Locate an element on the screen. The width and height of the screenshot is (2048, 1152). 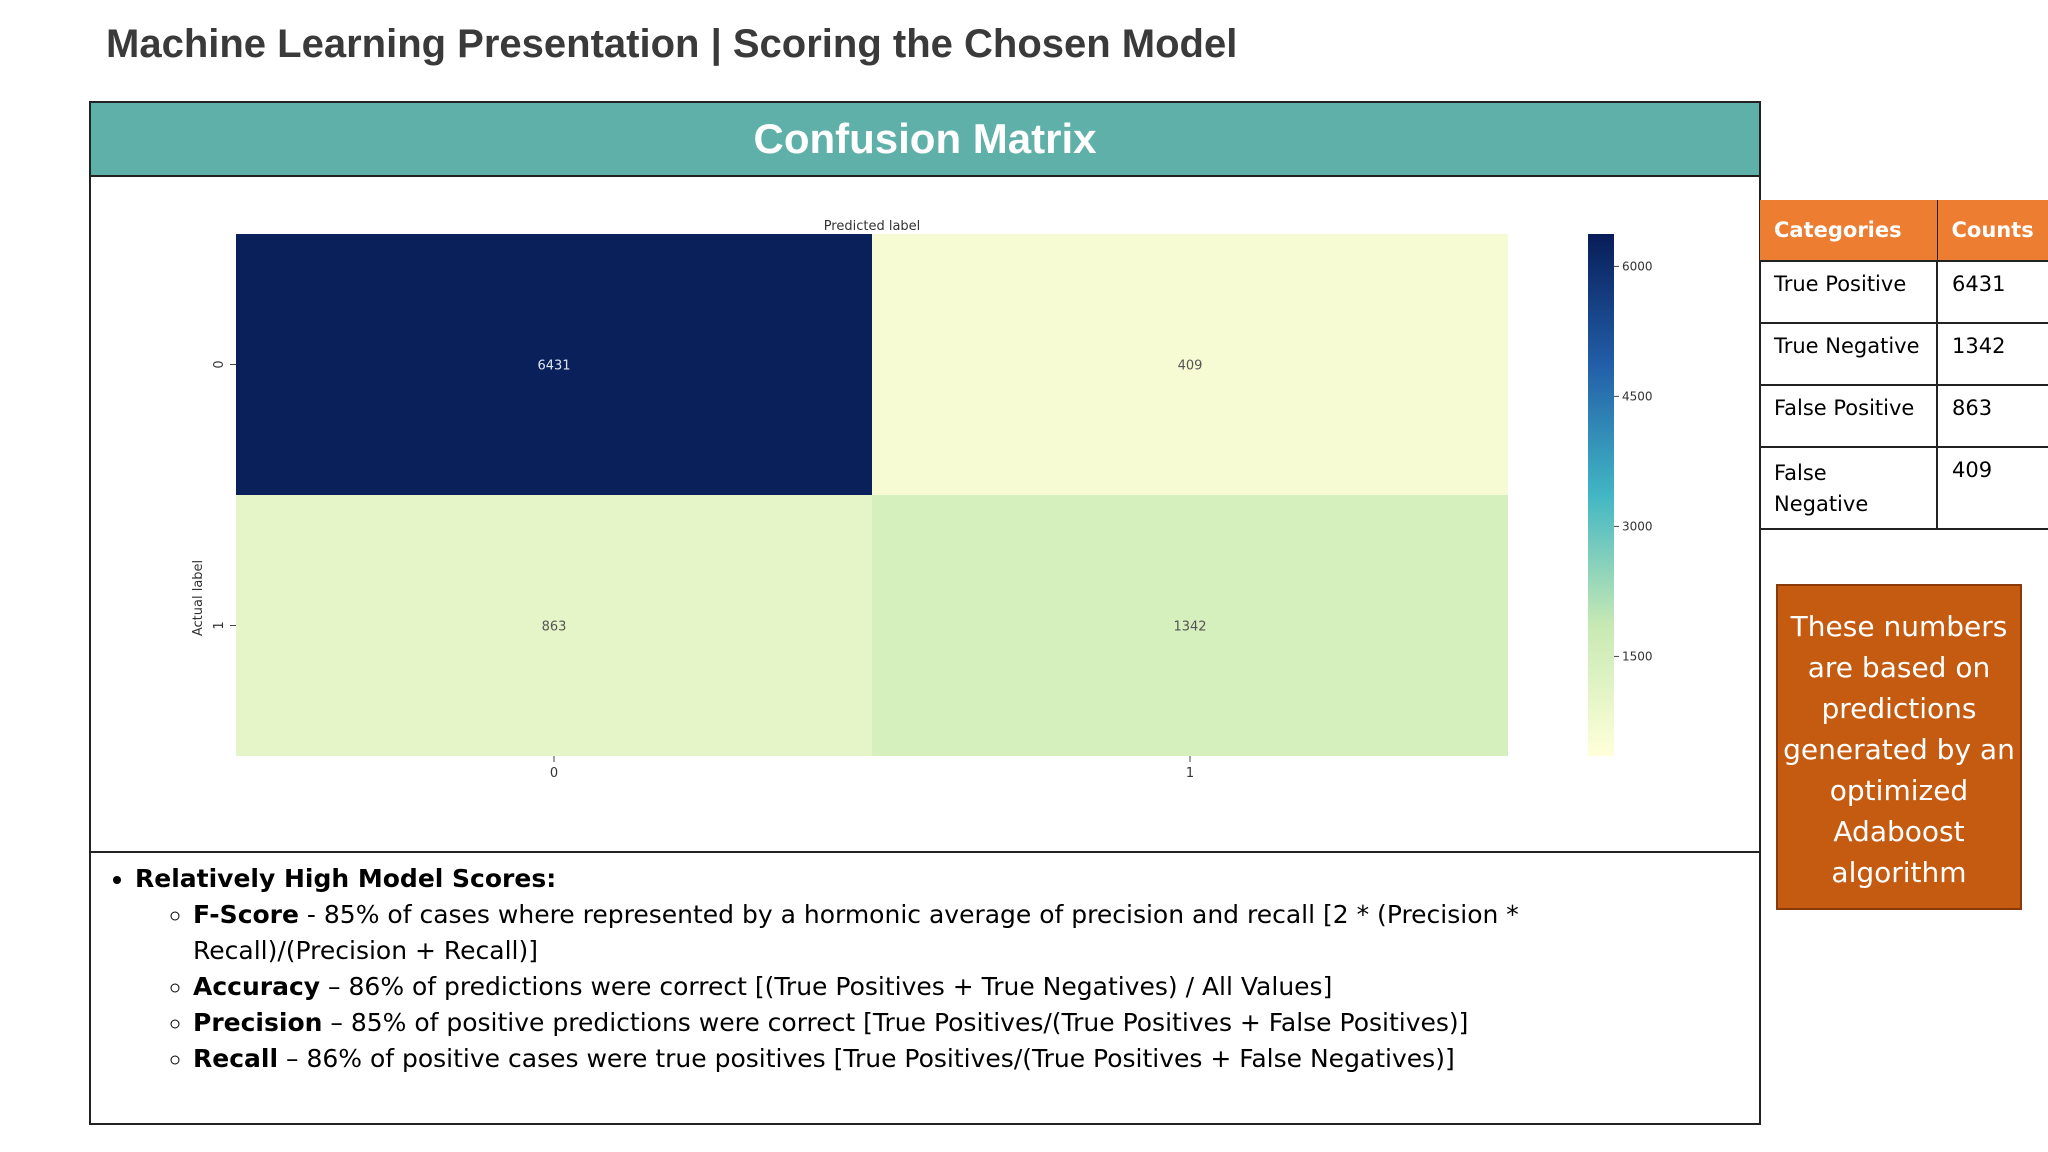
cell-value-label: 6431 is located at coordinates (553, 366).